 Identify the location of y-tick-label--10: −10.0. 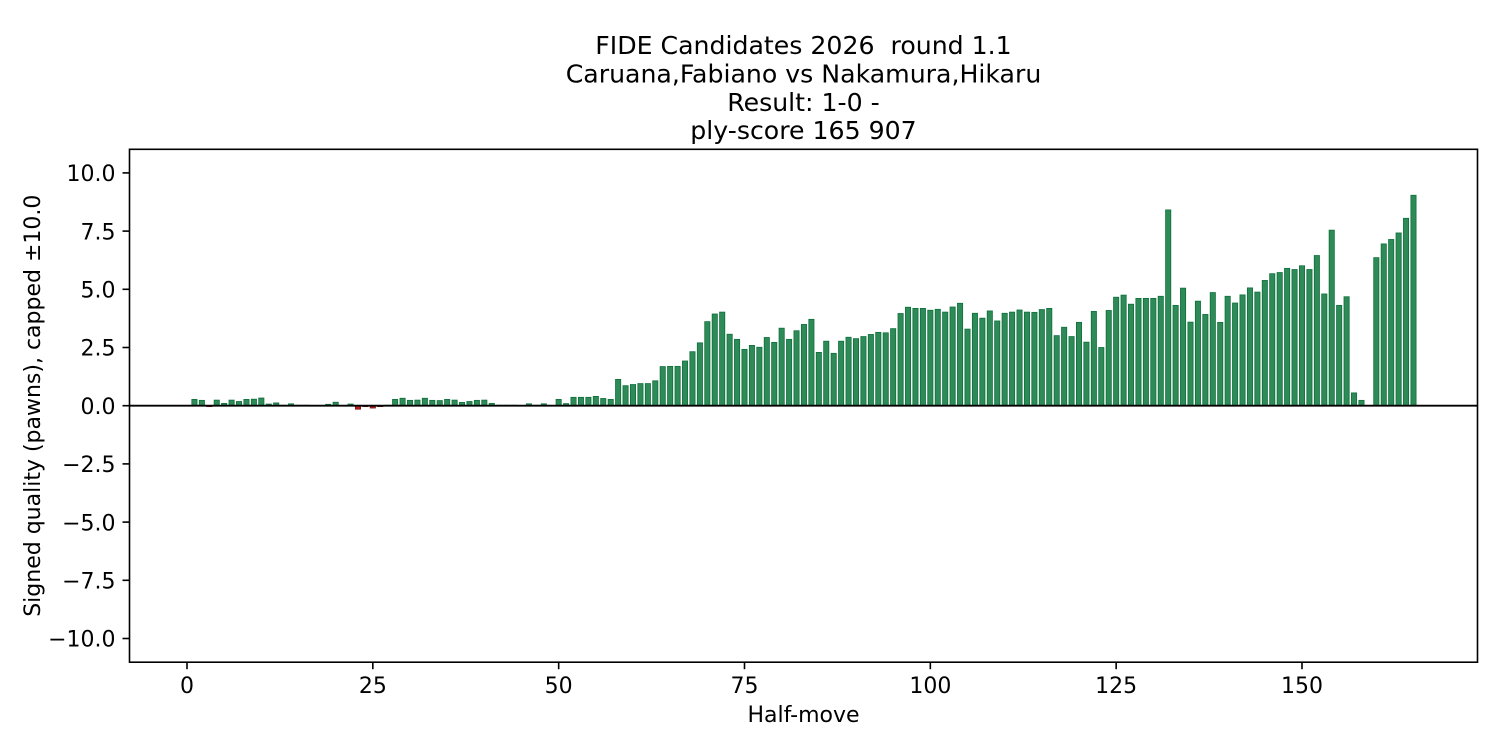
(81, 640).